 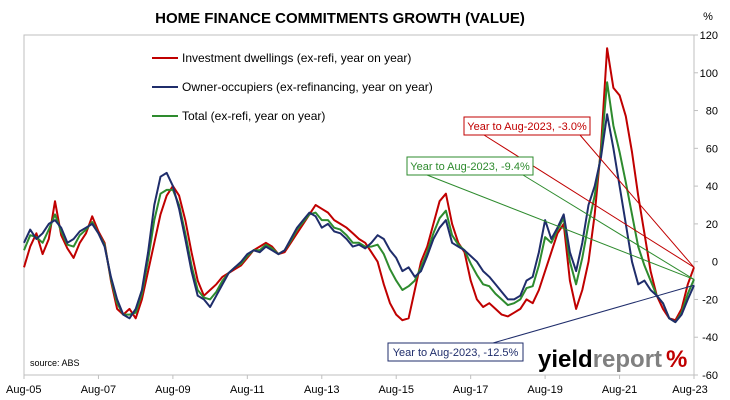 I want to click on brand-logo: yieldreport%, so click(x=612, y=359).